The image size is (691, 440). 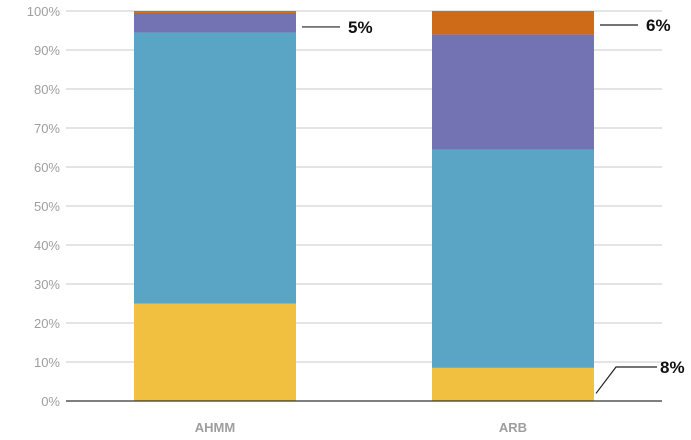 I want to click on callout-label: 6%, so click(x=658, y=25).